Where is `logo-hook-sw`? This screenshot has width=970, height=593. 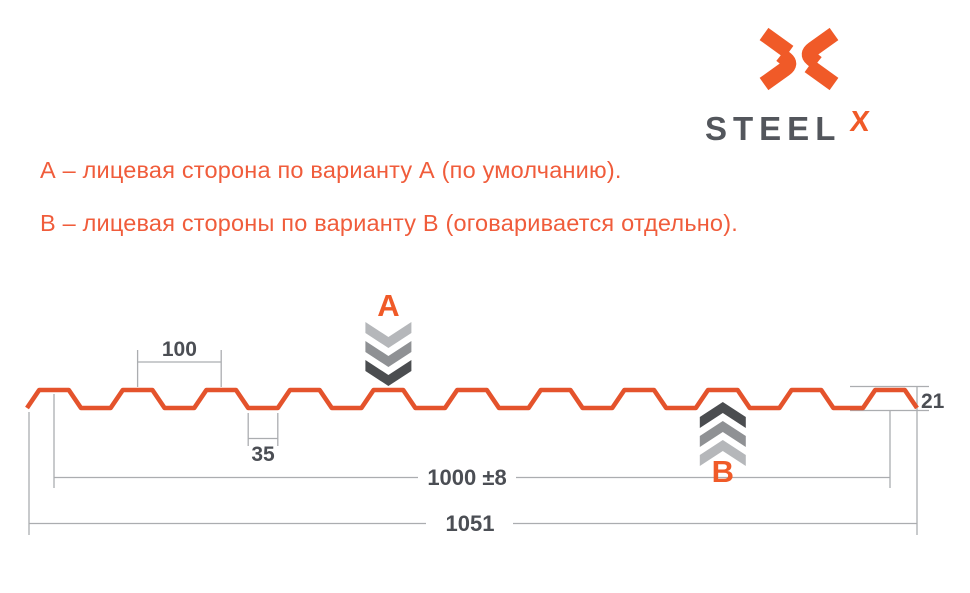 logo-hook-sw is located at coordinates (778, 70).